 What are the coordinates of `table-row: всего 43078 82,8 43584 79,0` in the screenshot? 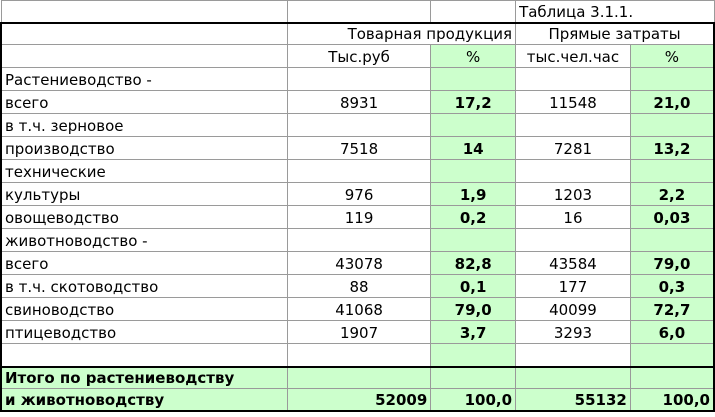 It's located at (357, 263).